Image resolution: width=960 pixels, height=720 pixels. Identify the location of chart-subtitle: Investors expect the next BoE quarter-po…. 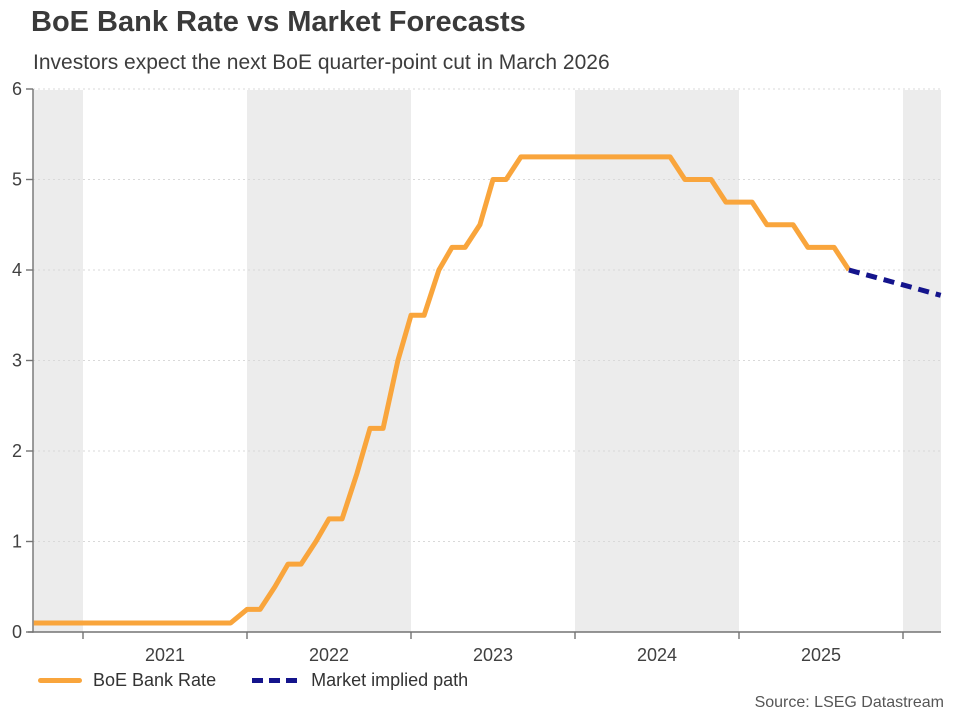
(321, 62).